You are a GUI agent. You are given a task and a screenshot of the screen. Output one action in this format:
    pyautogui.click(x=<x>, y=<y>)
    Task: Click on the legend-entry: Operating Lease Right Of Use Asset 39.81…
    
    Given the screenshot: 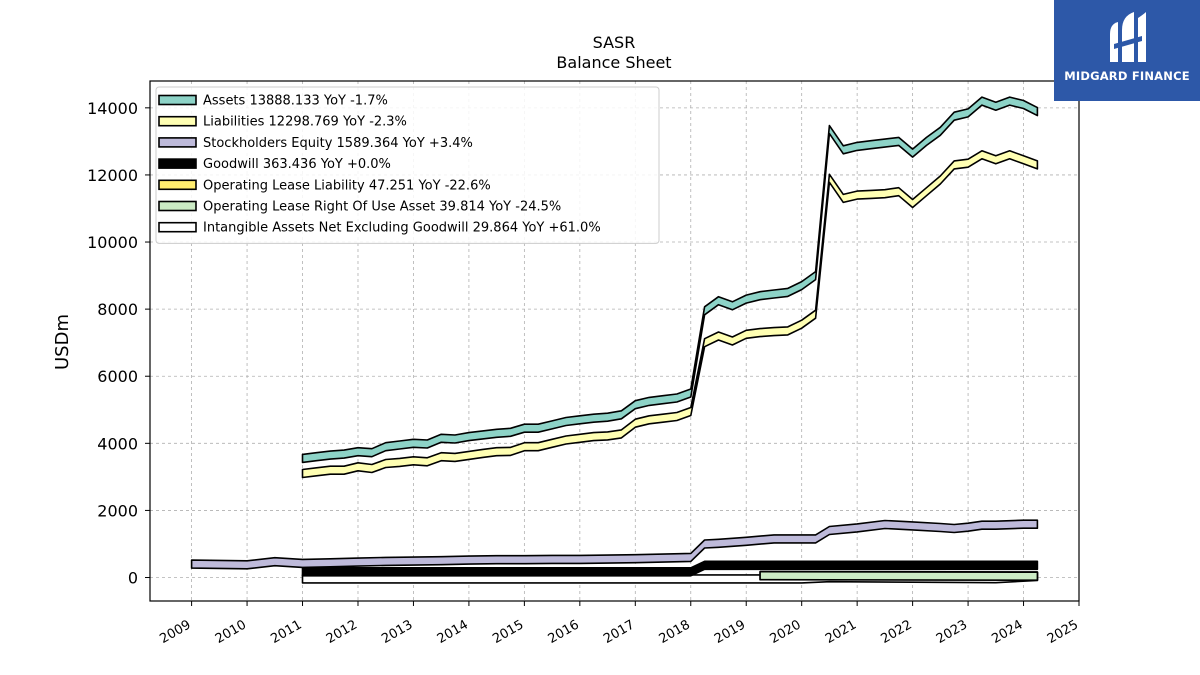 What is the action you would take?
    pyautogui.click(x=382, y=207)
    